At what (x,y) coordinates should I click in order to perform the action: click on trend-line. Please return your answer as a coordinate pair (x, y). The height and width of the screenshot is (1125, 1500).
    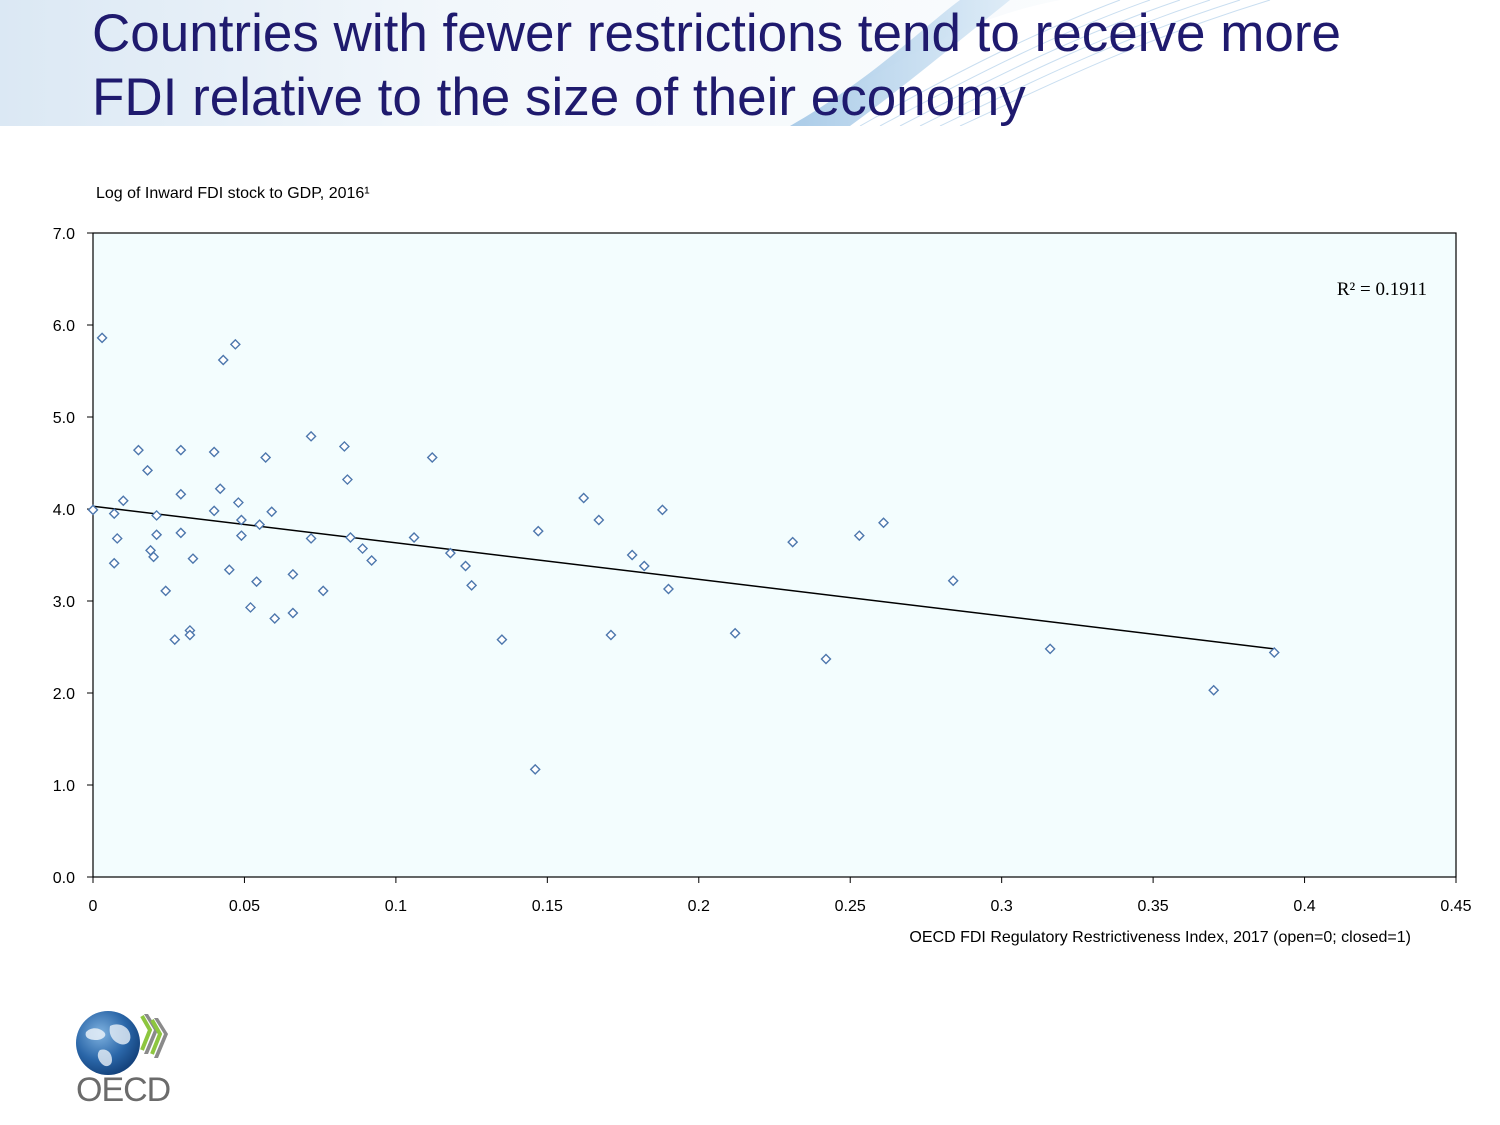
    Looking at the image, I should click on (683, 577).